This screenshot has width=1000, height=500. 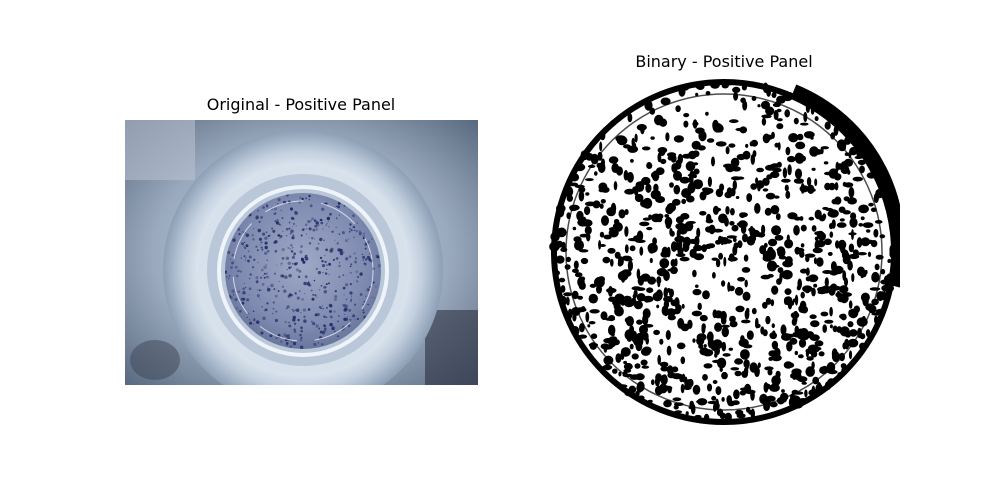 What do you see at coordinates (724, 61) in the screenshot?
I see `binary-panel-title: Binary - Positive Panel` at bounding box center [724, 61].